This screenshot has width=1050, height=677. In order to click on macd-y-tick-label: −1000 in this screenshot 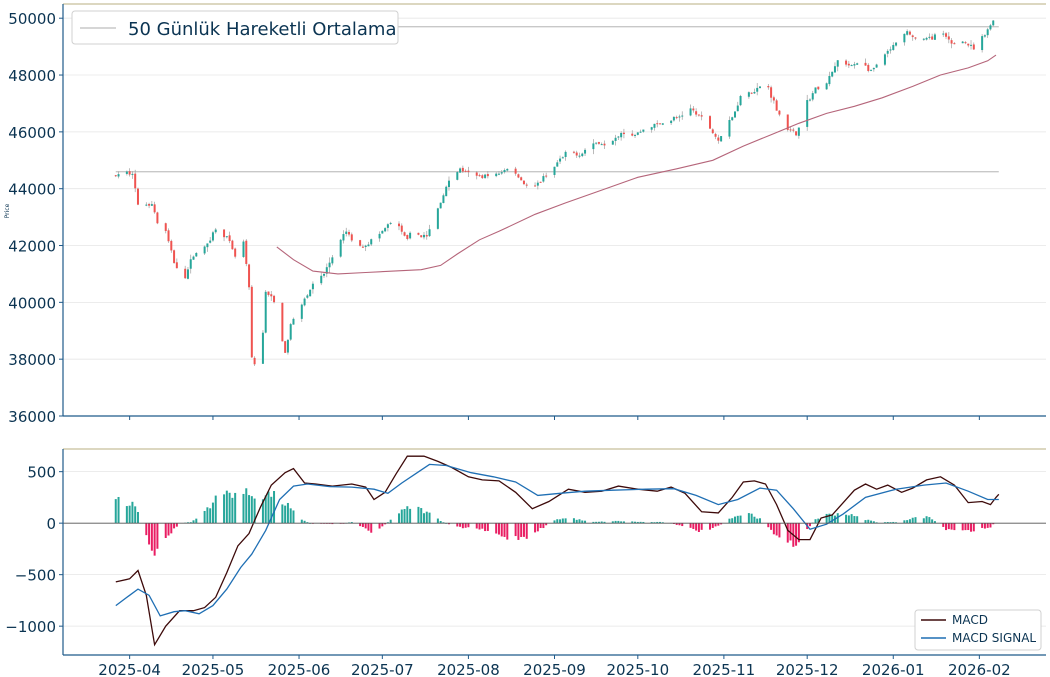, I will do `click(30, 627)`.